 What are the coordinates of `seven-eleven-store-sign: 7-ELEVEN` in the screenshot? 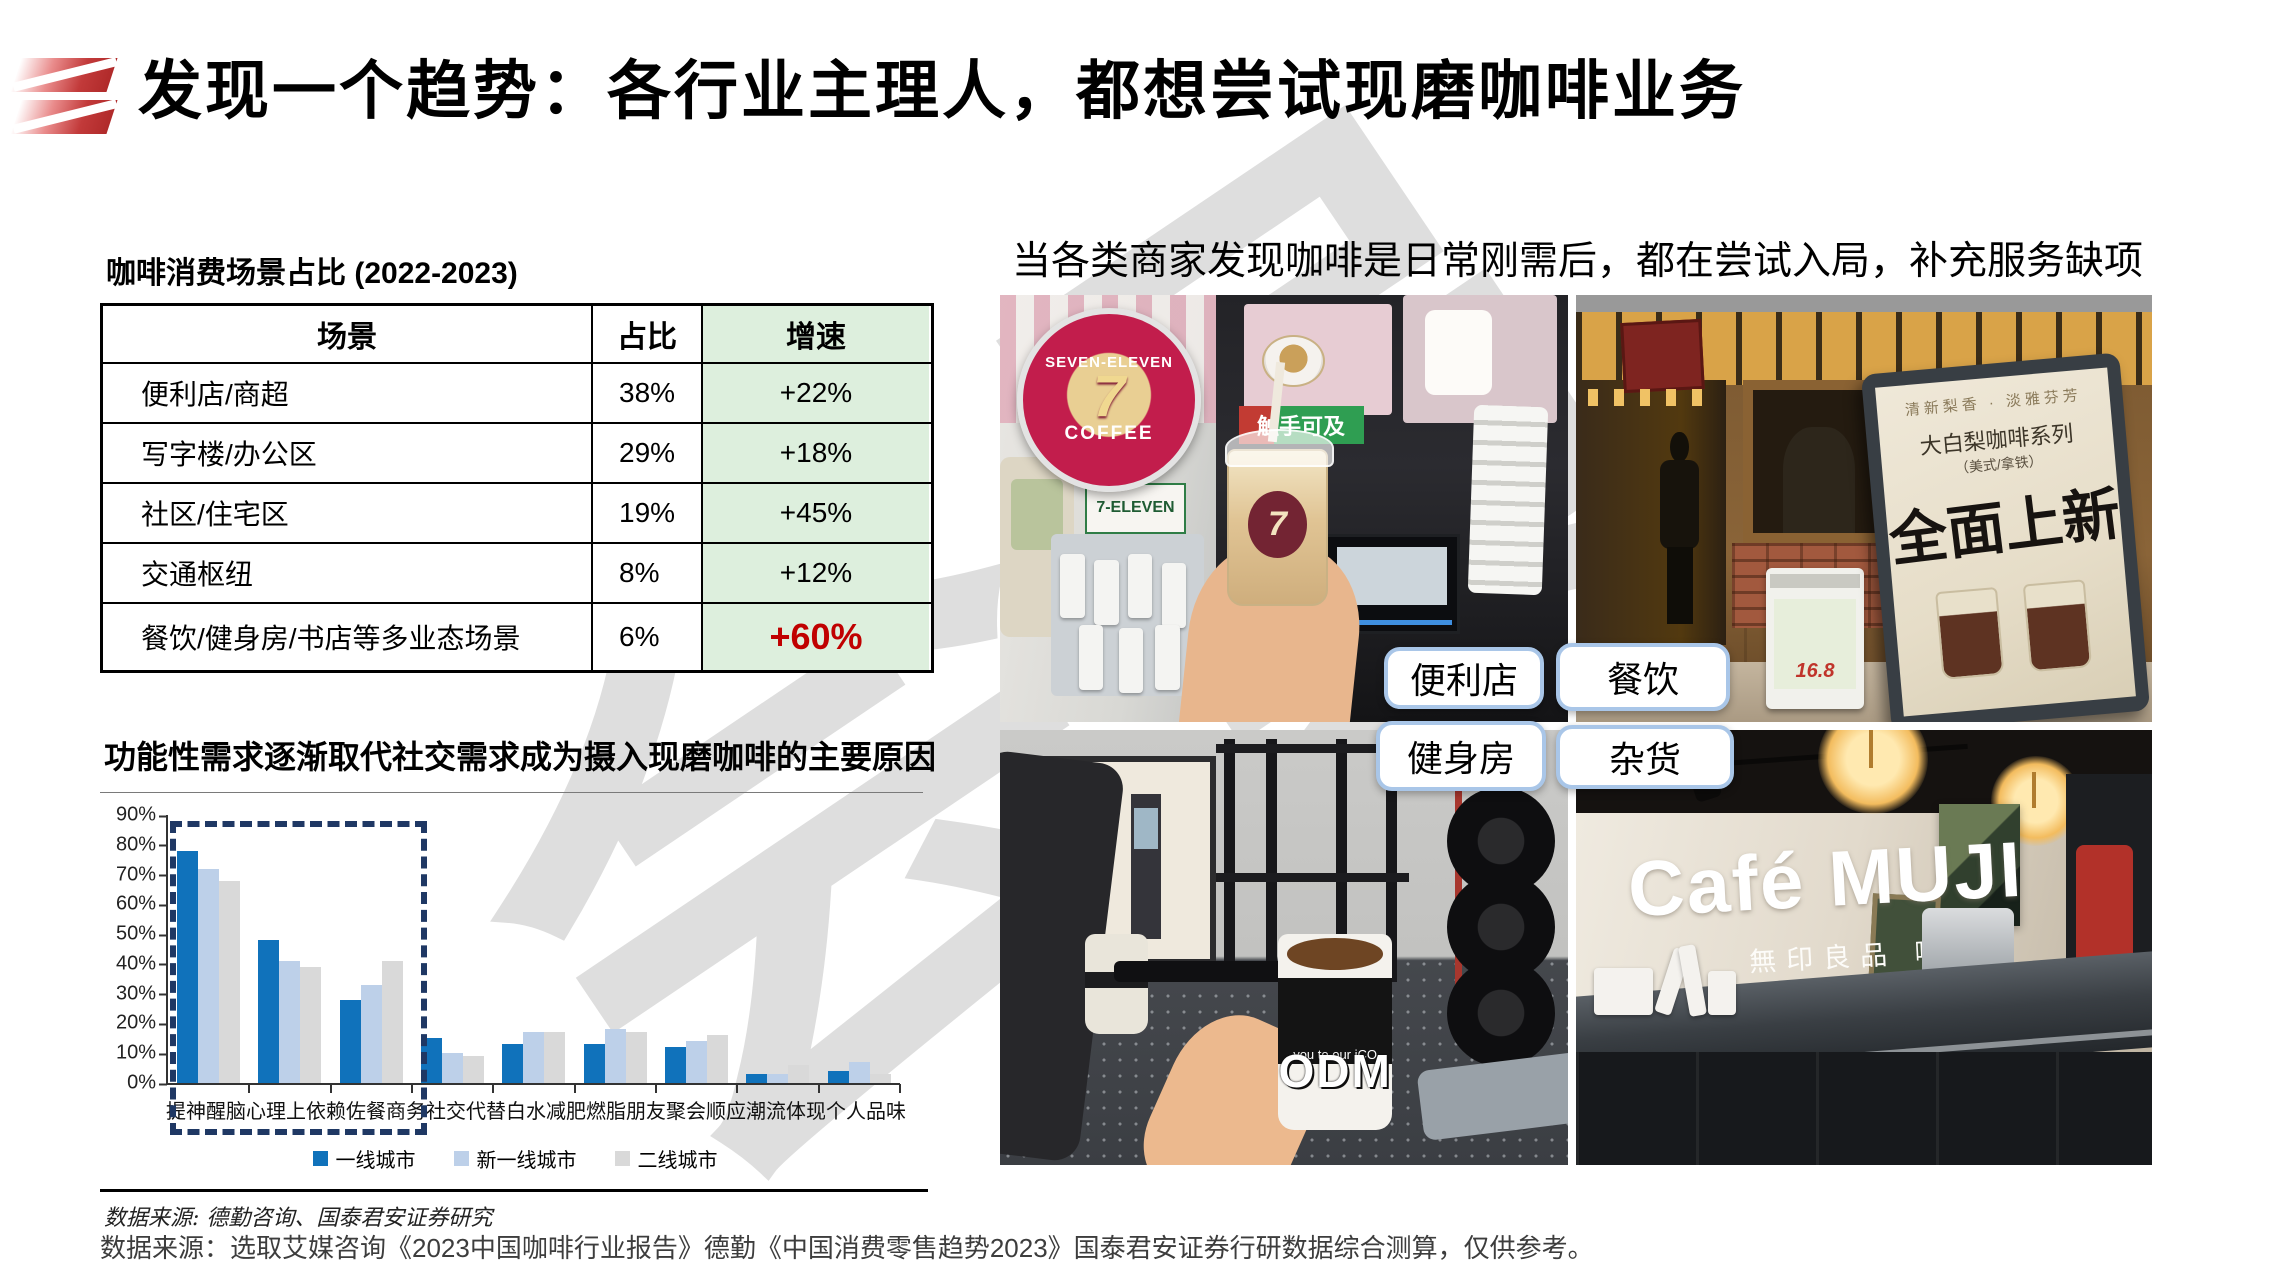 It's located at (1135, 508).